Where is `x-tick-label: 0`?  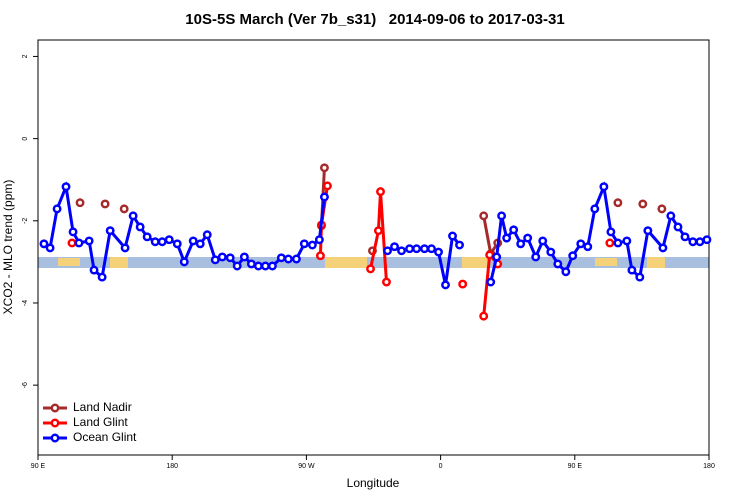
x-tick-label: 0 is located at coordinates (441, 466).